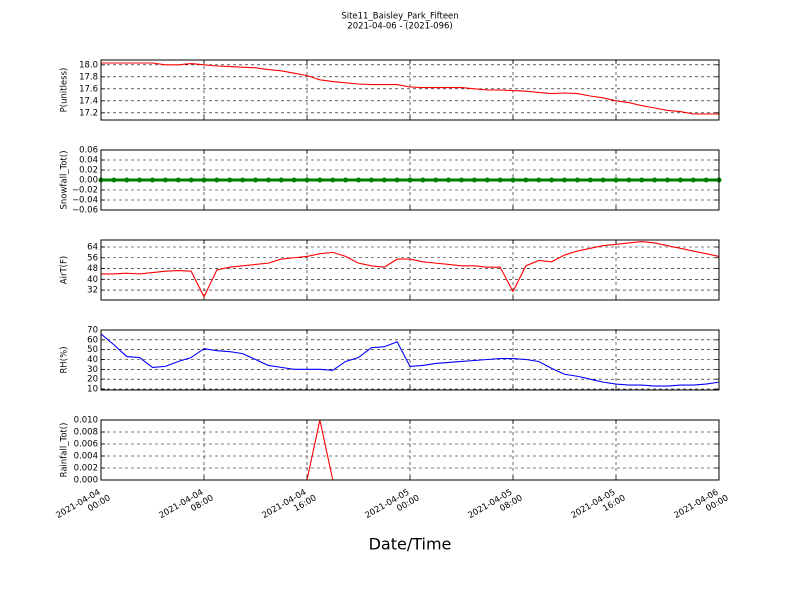 The height and width of the screenshot is (600, 800). I want to click on y-tick-label: 0.00, so click(88, 181).